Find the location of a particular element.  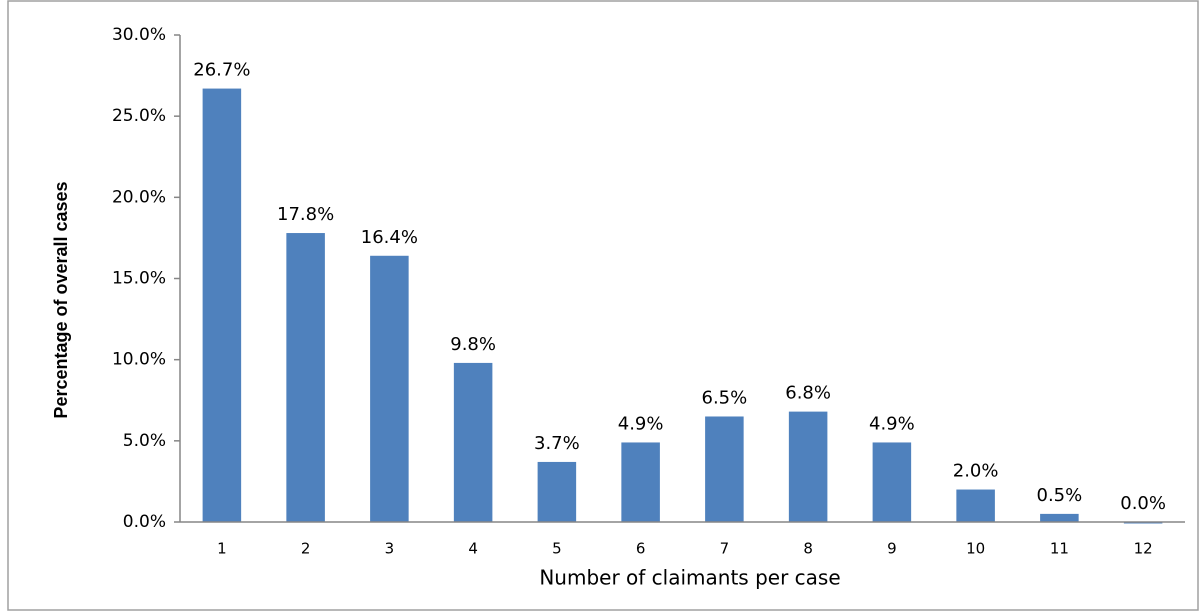

value-label: 0.5% is located at coordinates (1060, 495).